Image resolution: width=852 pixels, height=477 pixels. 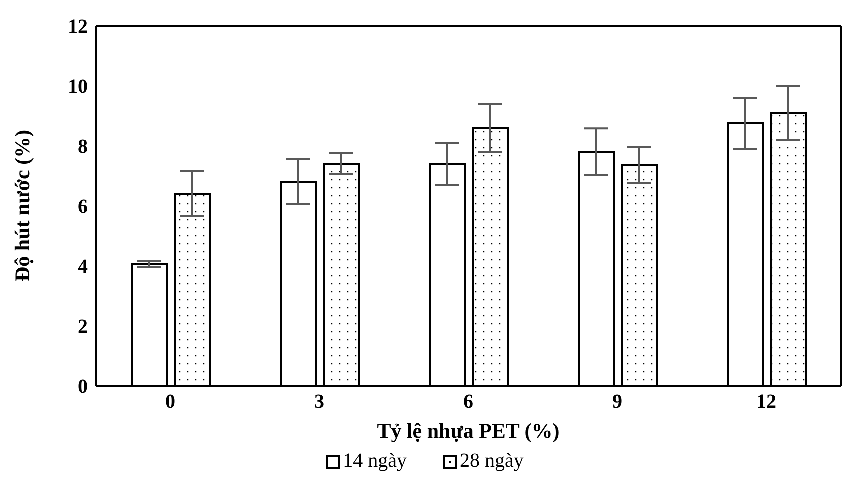 I want to click on x-tick-label: 0, so click(x=171, y=402).